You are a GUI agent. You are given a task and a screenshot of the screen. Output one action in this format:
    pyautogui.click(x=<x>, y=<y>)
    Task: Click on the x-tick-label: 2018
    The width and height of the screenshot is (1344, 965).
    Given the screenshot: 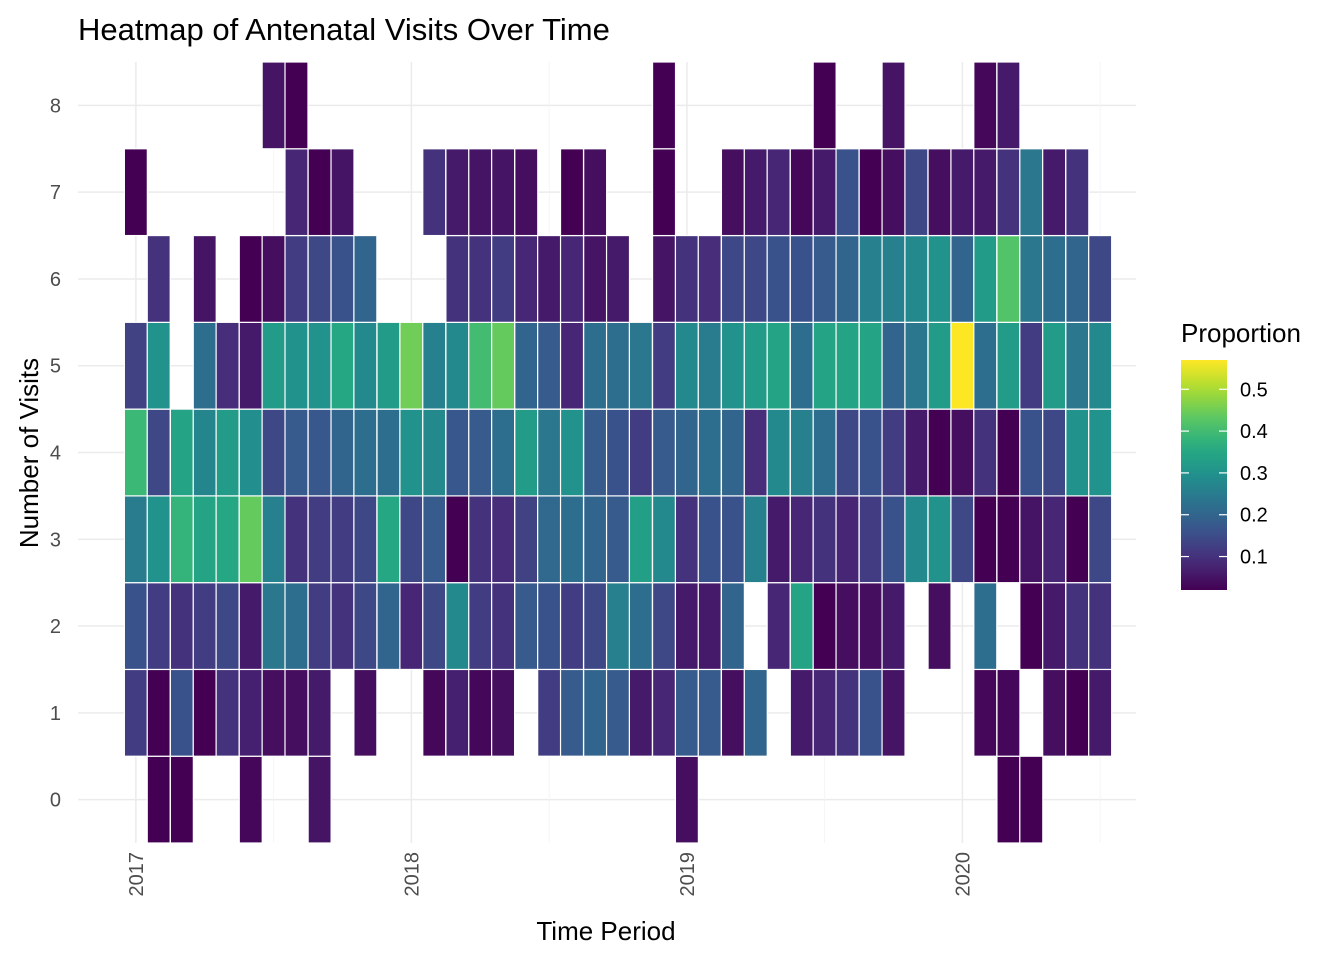 What is the action you would take?
    pyautogui.click(x=412, y=874)
    